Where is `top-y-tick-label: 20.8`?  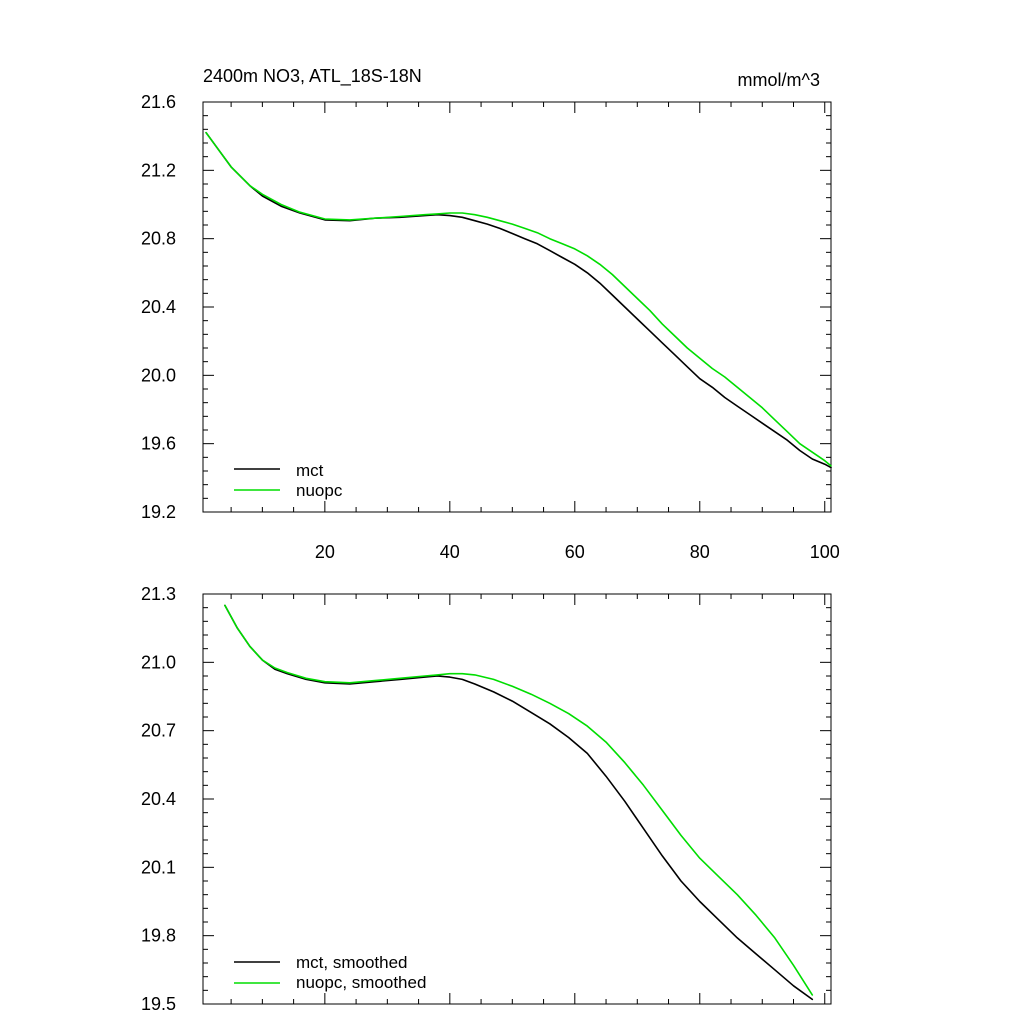
top-y-tick-label: 20.8 is located at coordinates (158, 239).